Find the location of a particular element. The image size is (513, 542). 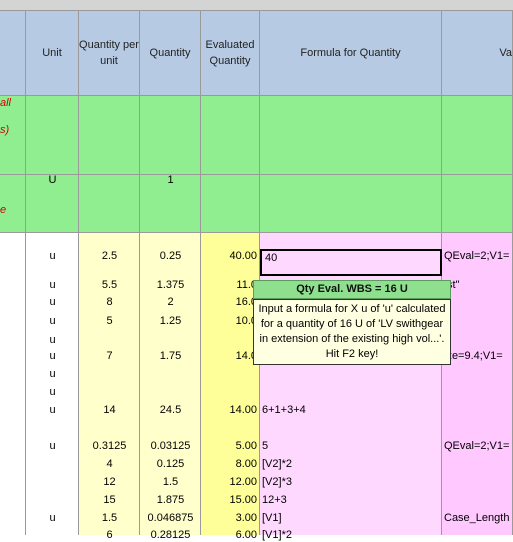

data-column-unit is located at coordinates (52, 384).